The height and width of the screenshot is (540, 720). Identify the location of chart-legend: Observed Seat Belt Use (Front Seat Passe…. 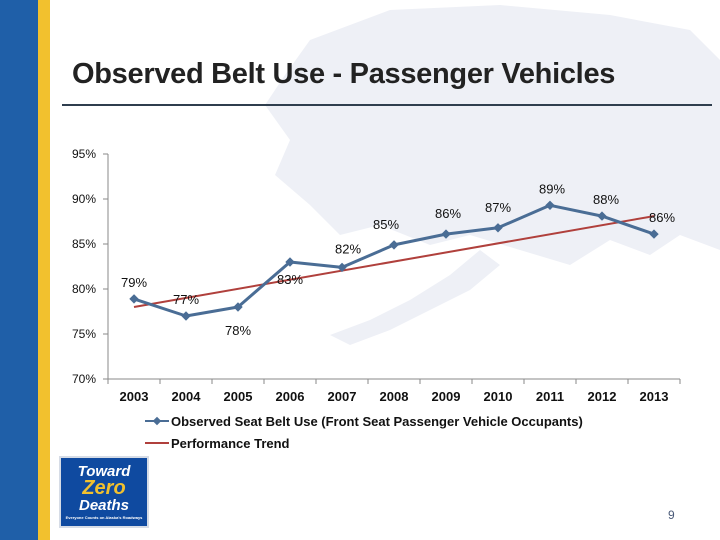
(364, 432).